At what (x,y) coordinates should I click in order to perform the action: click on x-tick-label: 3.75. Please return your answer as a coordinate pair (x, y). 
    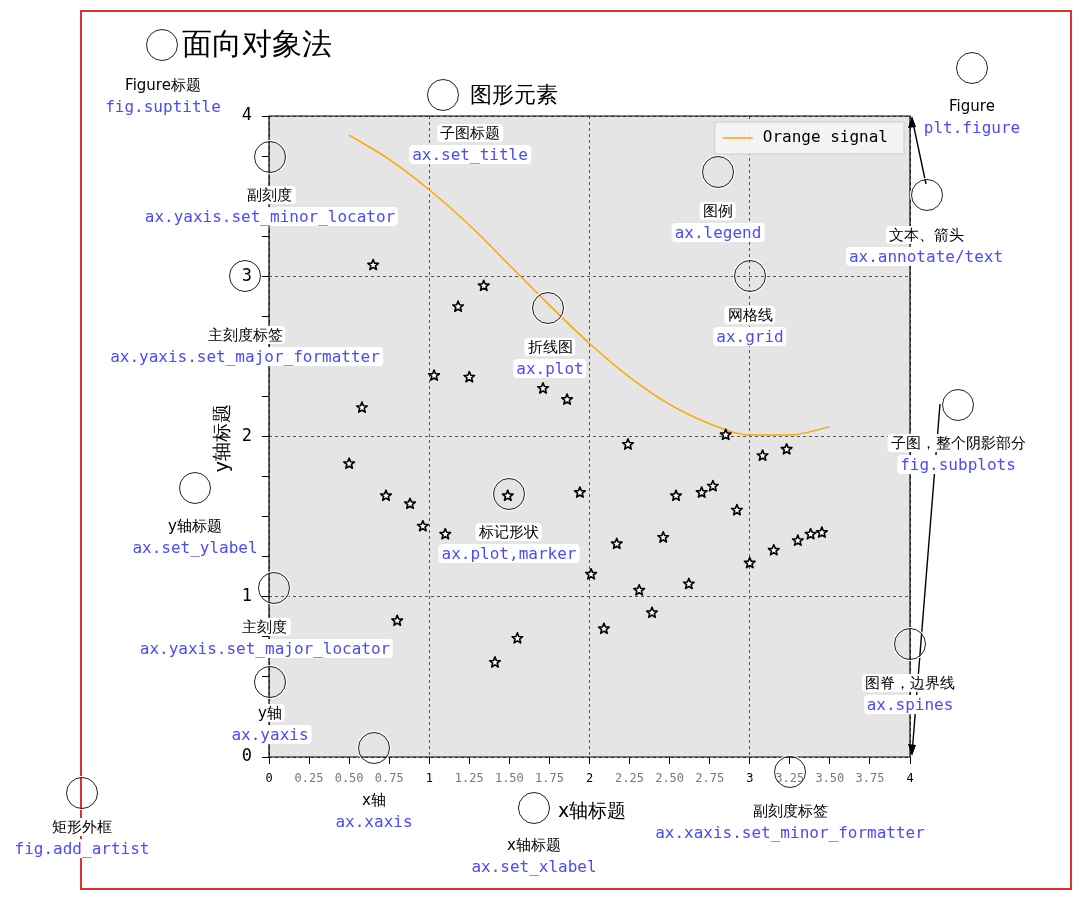
    Looking at the image, I should click on (870, 778).